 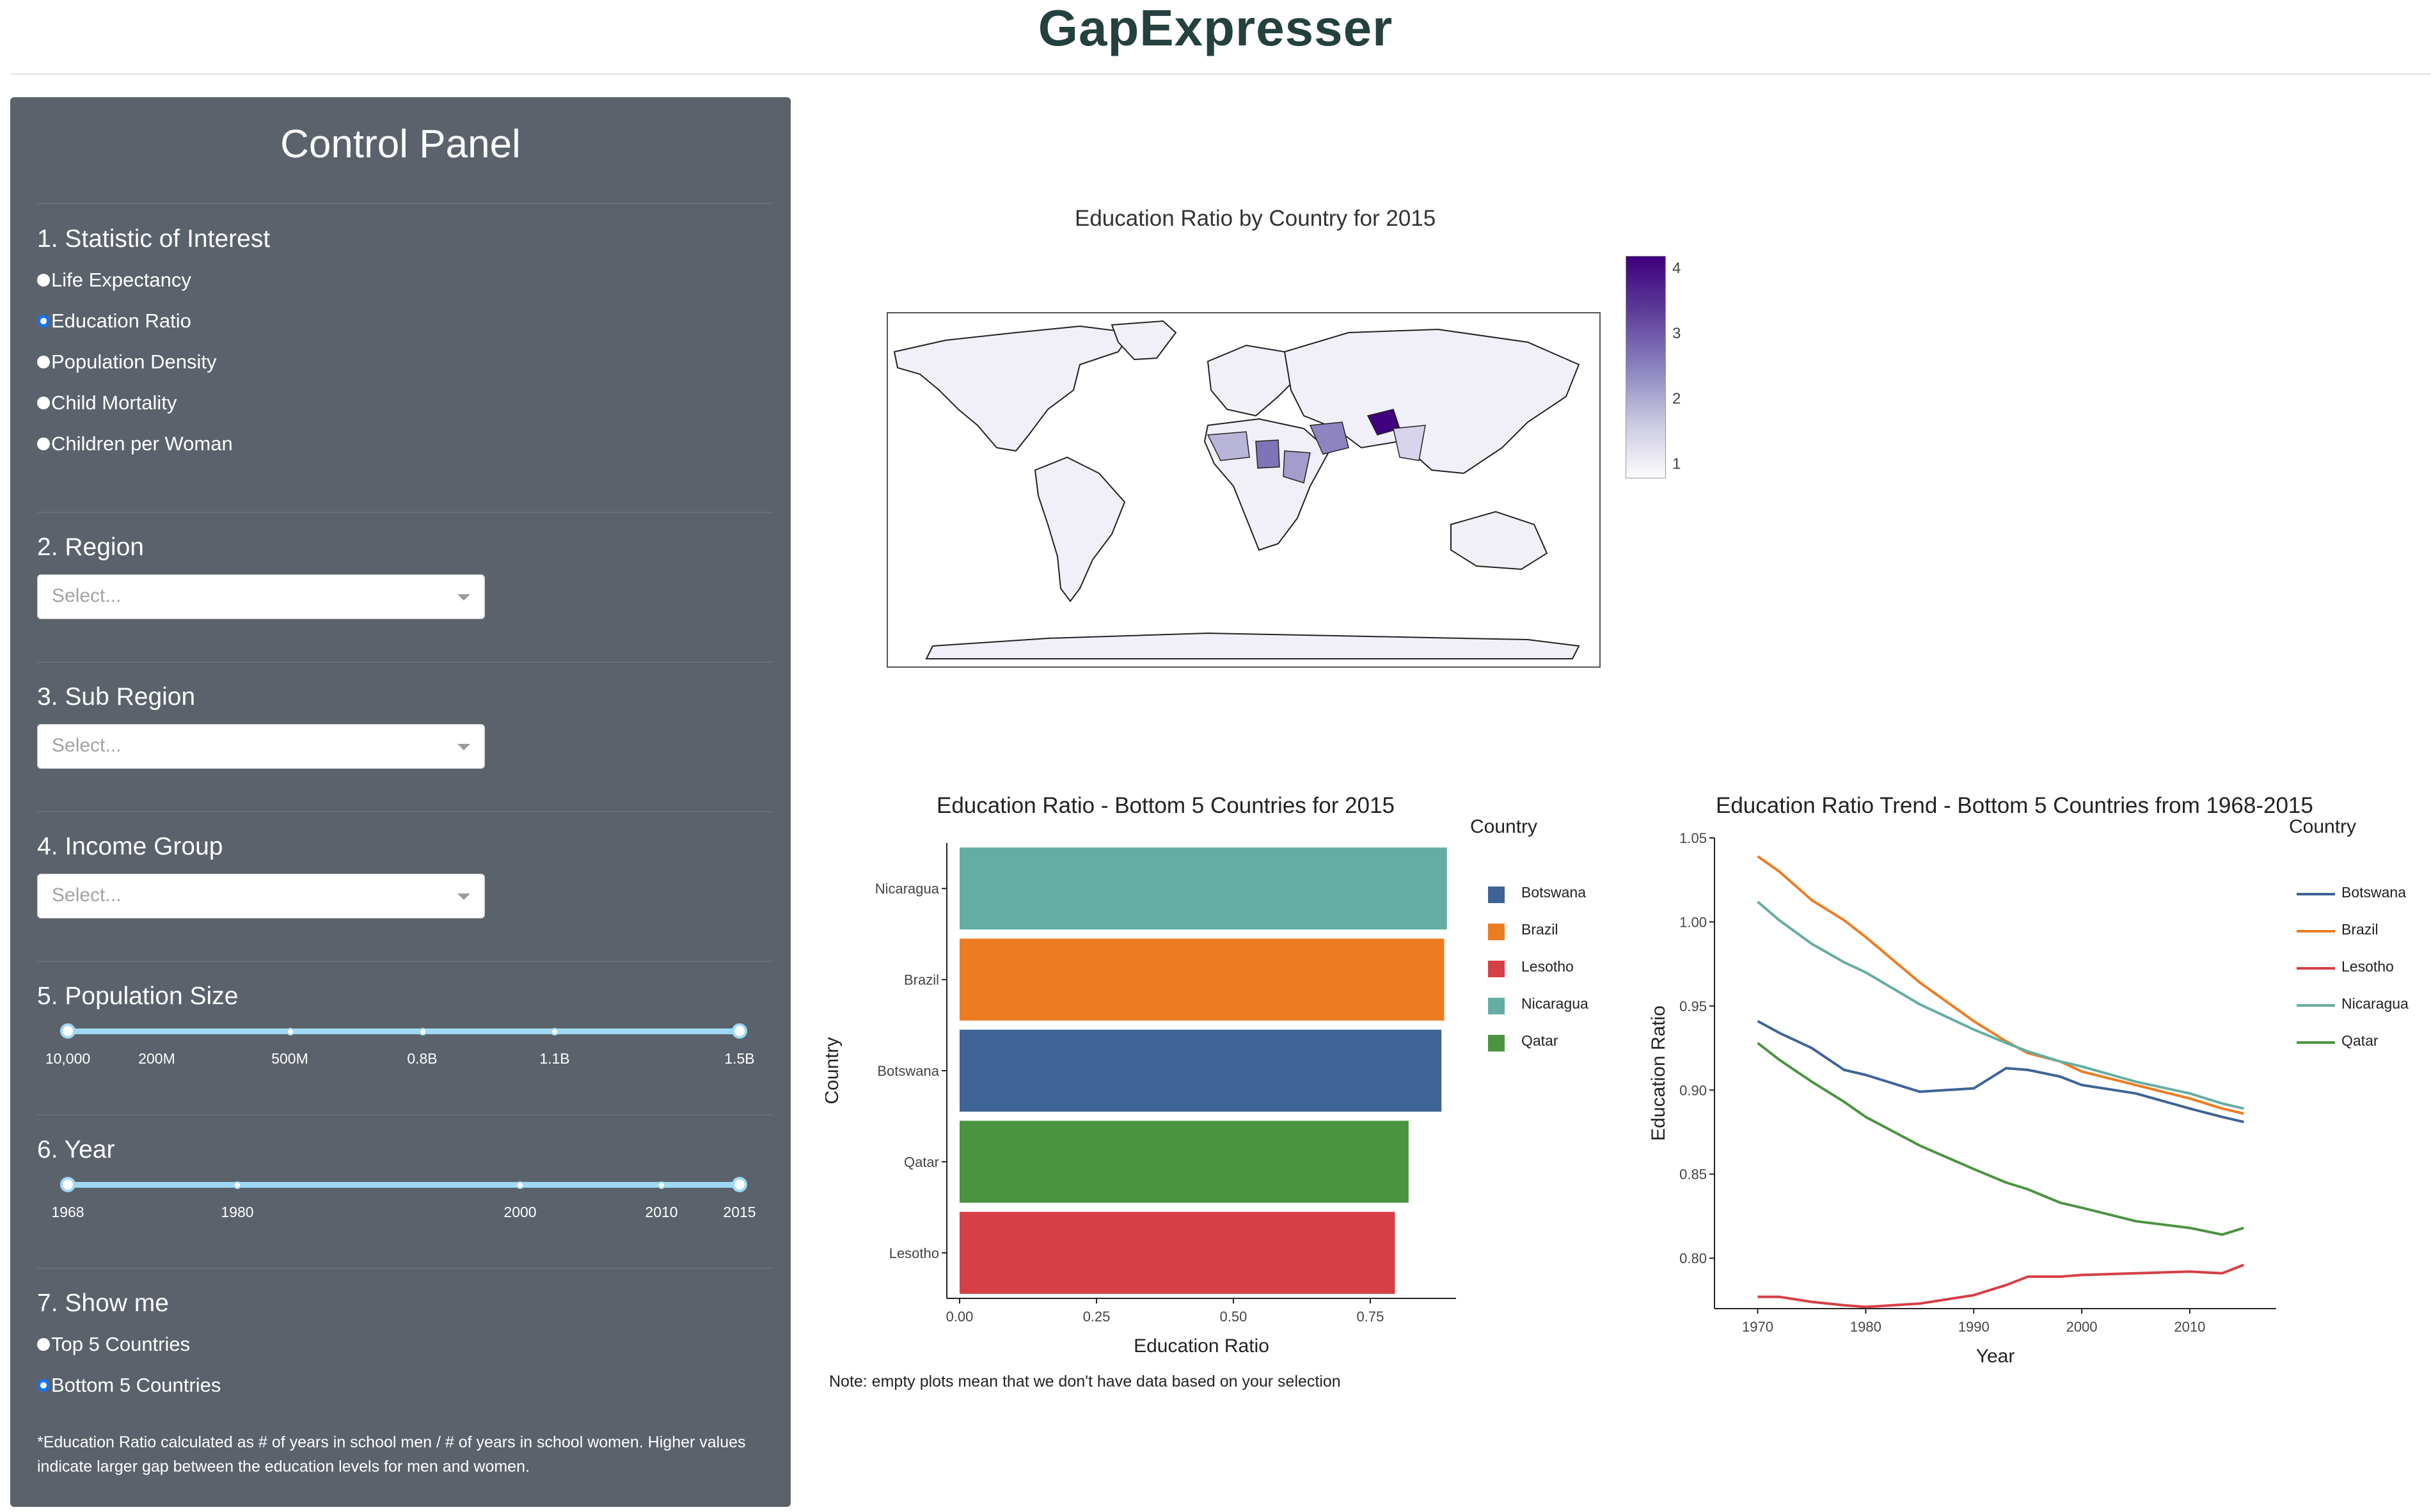 I want to click on population-slider-min-handle, so click(x=67, y=1031).